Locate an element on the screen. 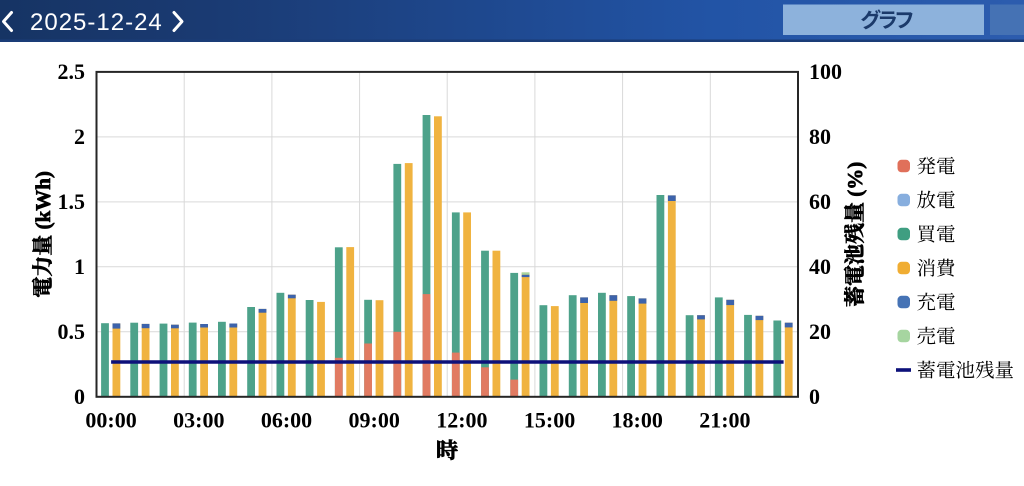 The image size is (1024, 486). svg-text: 09:00 is located at coordinates (374, 420).